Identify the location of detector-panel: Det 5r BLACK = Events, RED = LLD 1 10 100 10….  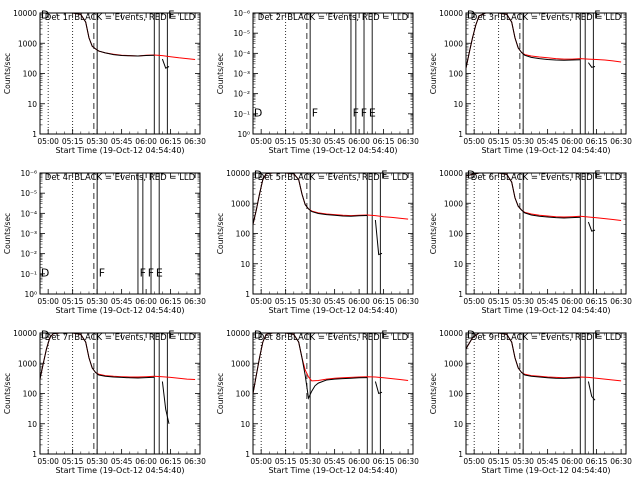
(317, 241).